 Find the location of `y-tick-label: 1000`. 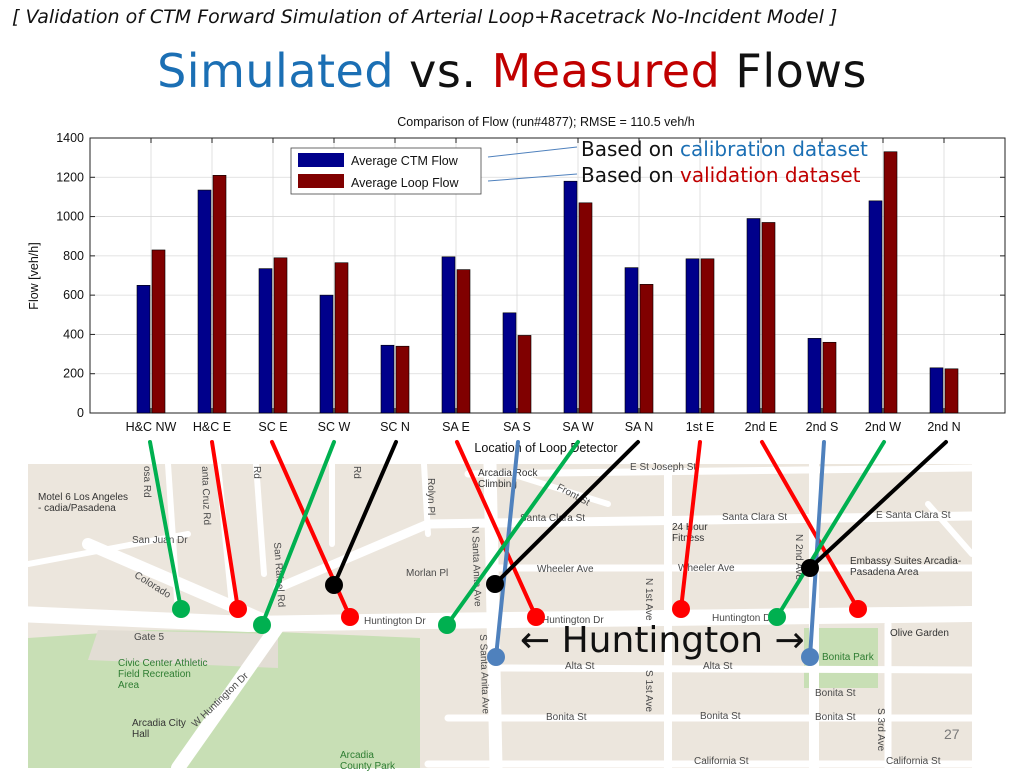

y-tick-label: 1000 is located at coordinates (70, 217).